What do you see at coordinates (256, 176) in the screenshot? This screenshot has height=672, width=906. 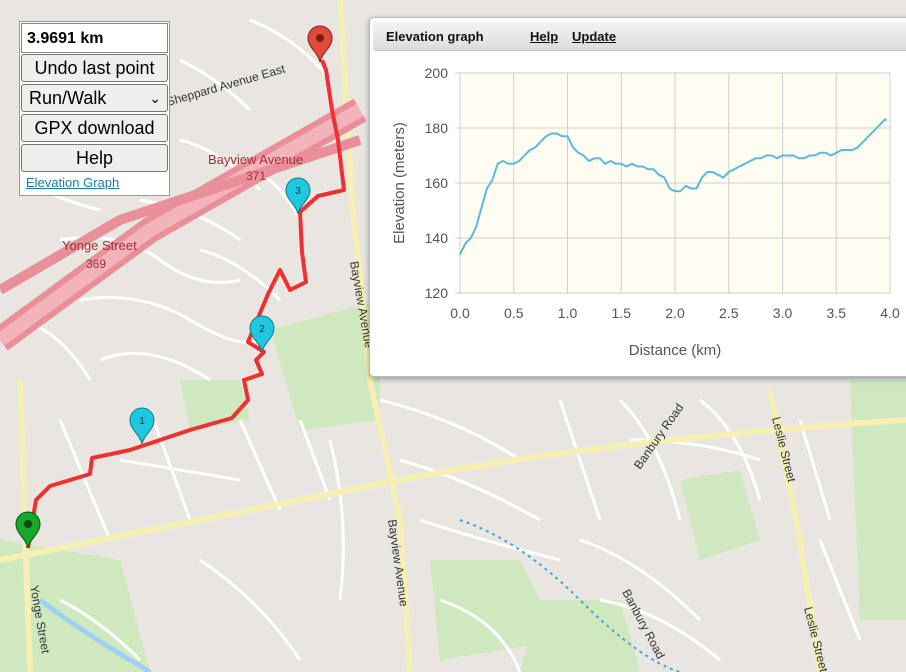 I see `street-label-371: 371` at bounding box center [256, 176].